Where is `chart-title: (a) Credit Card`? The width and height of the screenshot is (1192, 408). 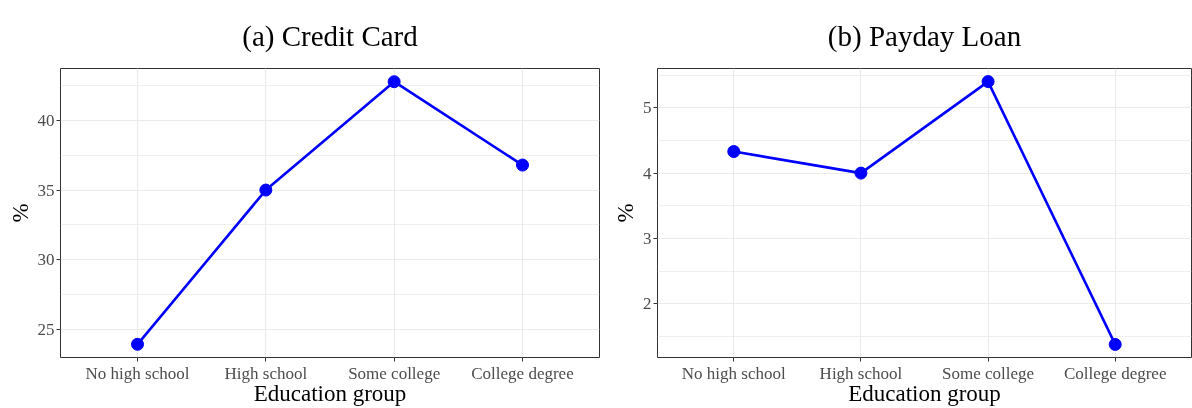
chart-title: (a) Credit Card is located at coordinates (330, 36).